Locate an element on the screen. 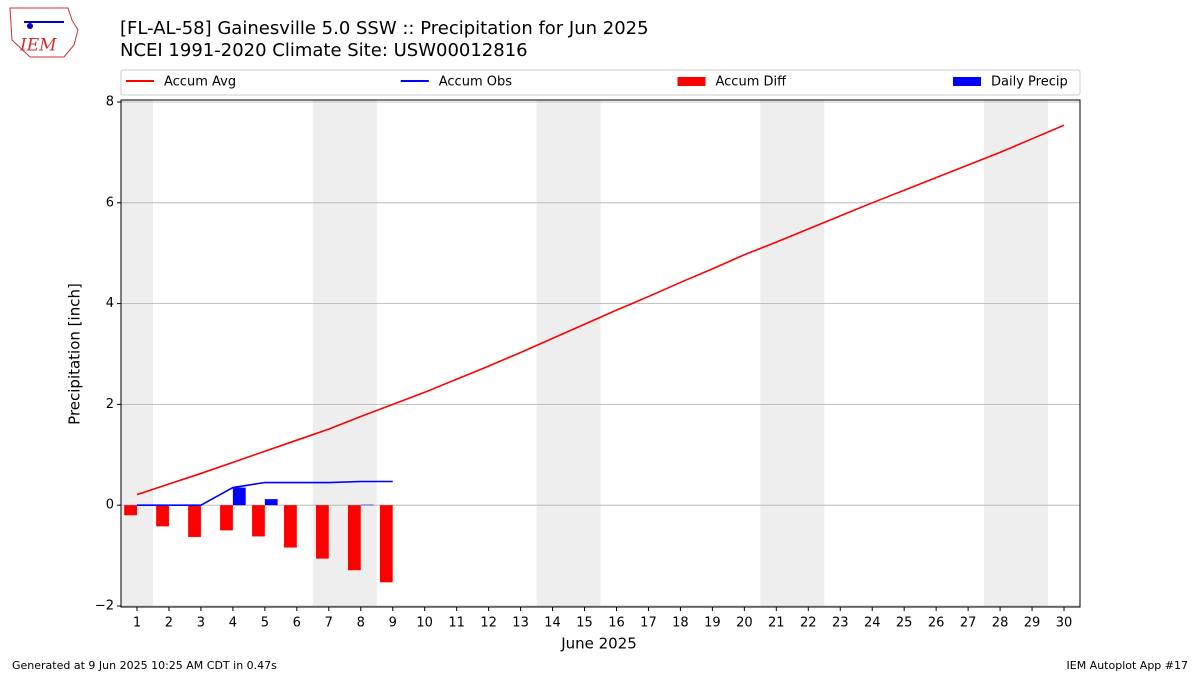 The width and height of the screenshot is (1200, 679). x-tick-label: 18 is located at coordinates (680, 623).